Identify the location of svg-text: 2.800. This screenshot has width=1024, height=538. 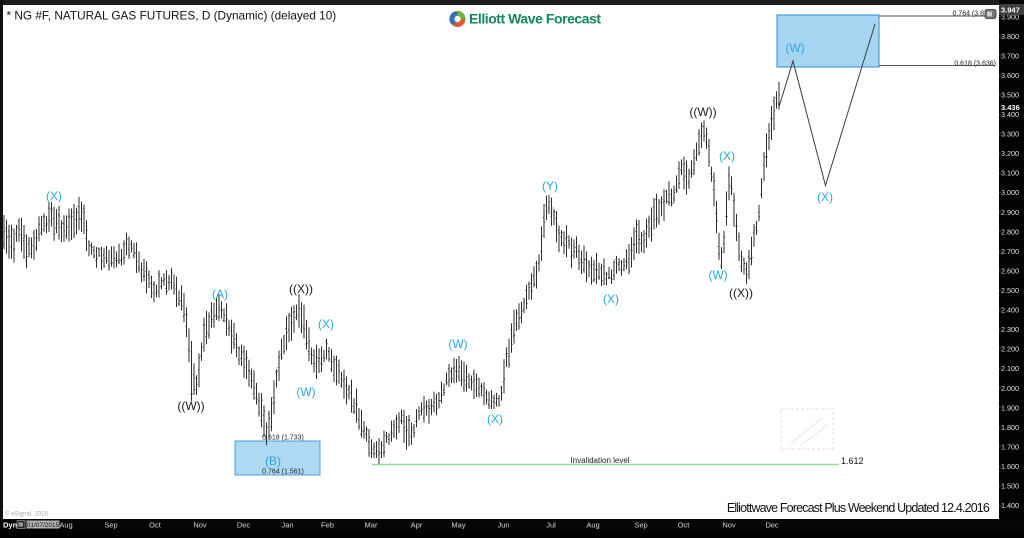
(1010, 231).